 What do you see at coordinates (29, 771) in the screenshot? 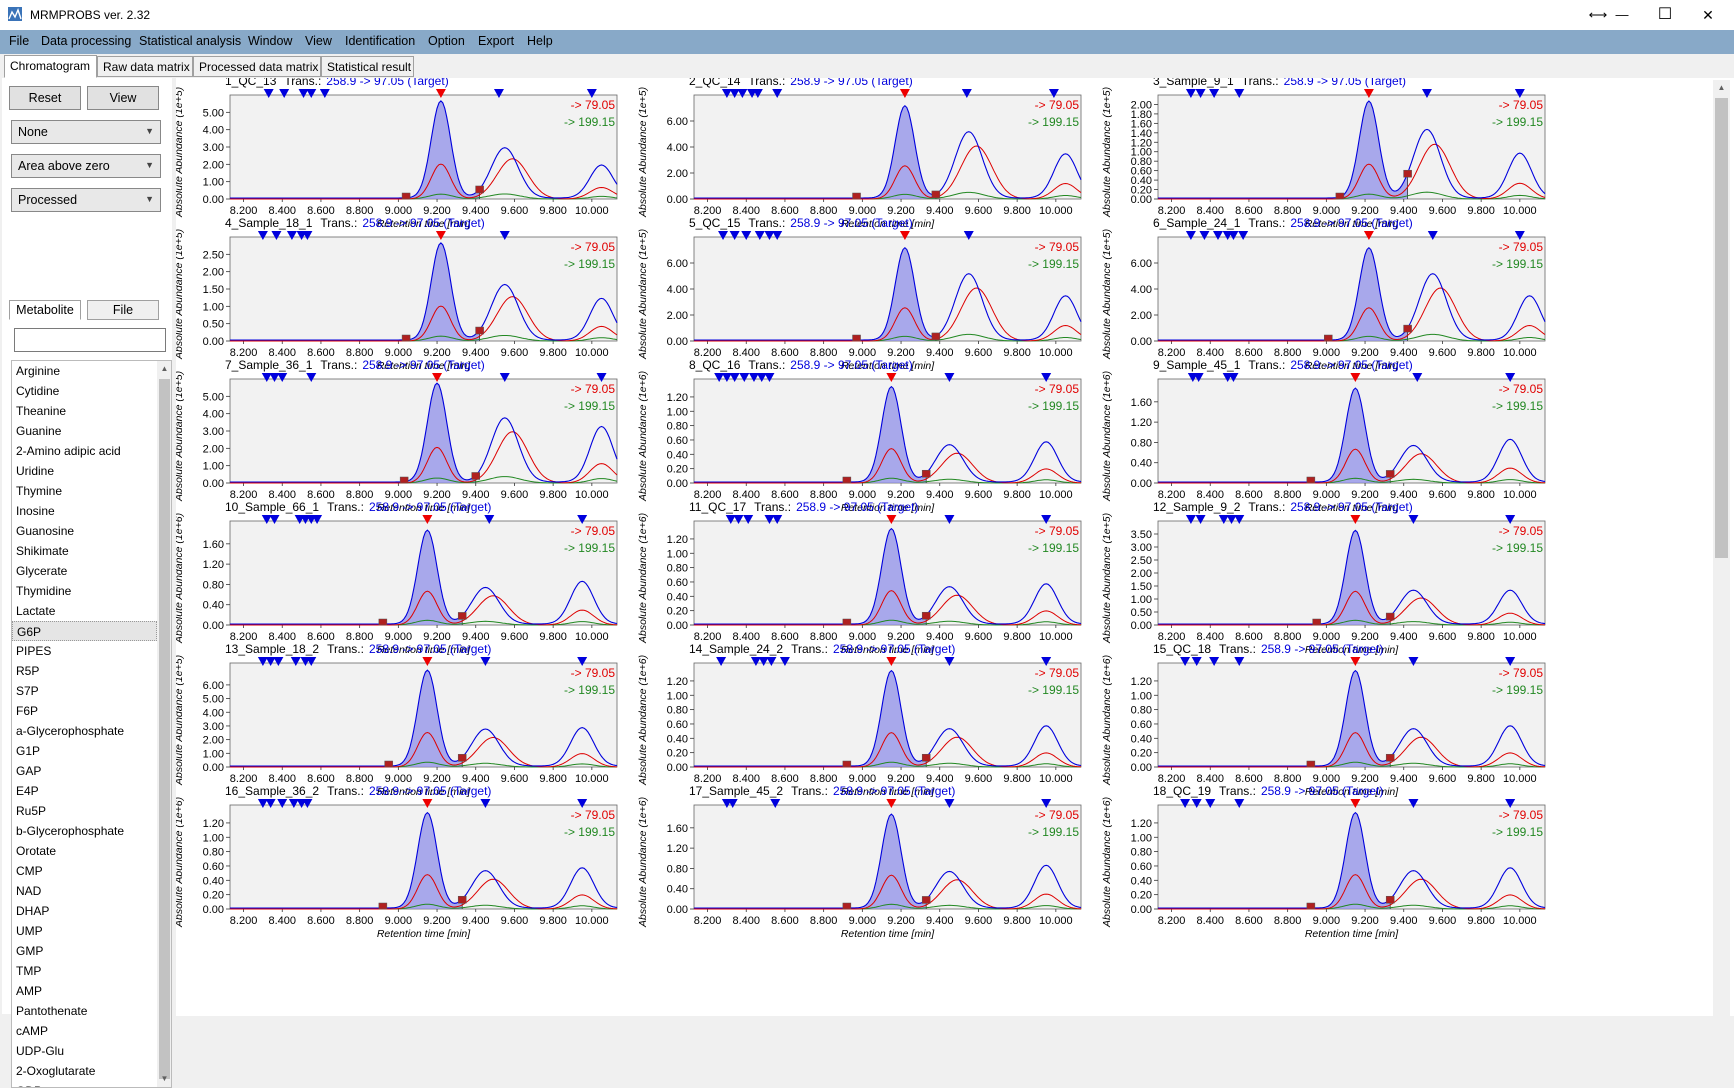
I see `metabolite-item: GAP` at bounding box center [29, 771].